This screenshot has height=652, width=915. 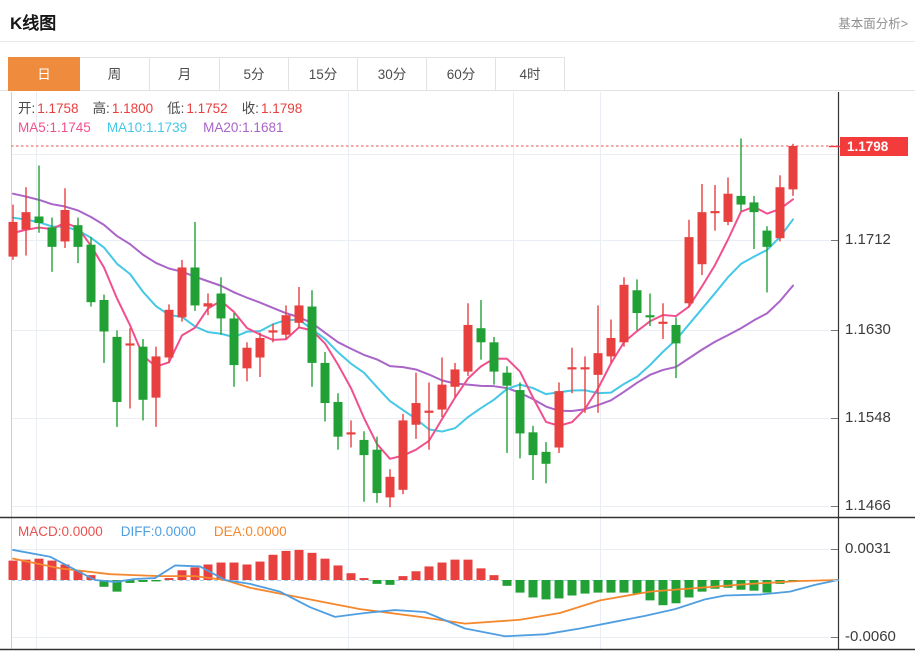 What do you see at coordinates (48, 108) in the screenshot?
I see `readout-item: 开: 1.1758` at bounding box center [48, 108].